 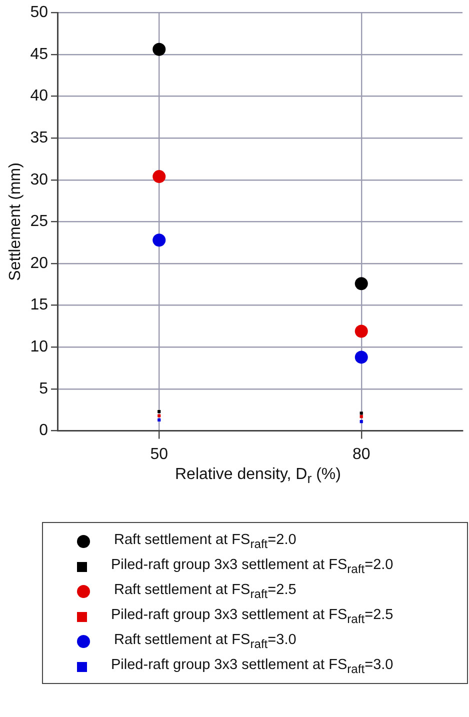 What do you see at coordinates (43, 431) in the screenshot?
I see `y-tick-label: 0` at bounding box center [43, 431].